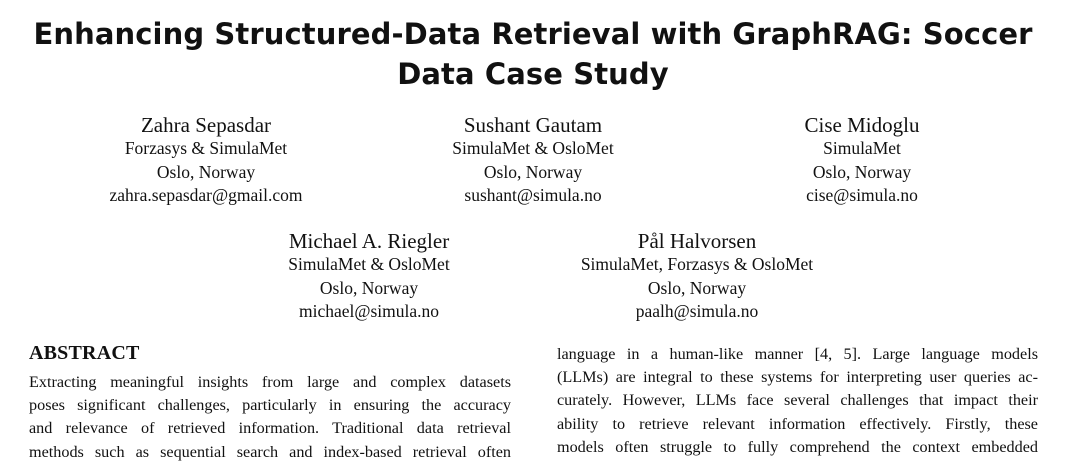  What do you see at coordinates (862, 125) in the screenshot?
I see `author-name: Cise Midoglu` at bounding box center [862, 125].